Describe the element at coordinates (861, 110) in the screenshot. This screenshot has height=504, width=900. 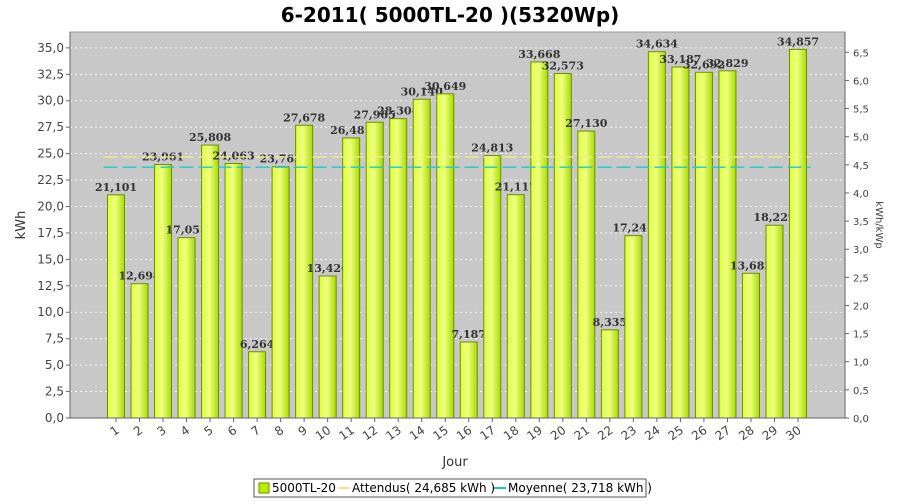
I see `y2-tick-label: 5,5` at that location.